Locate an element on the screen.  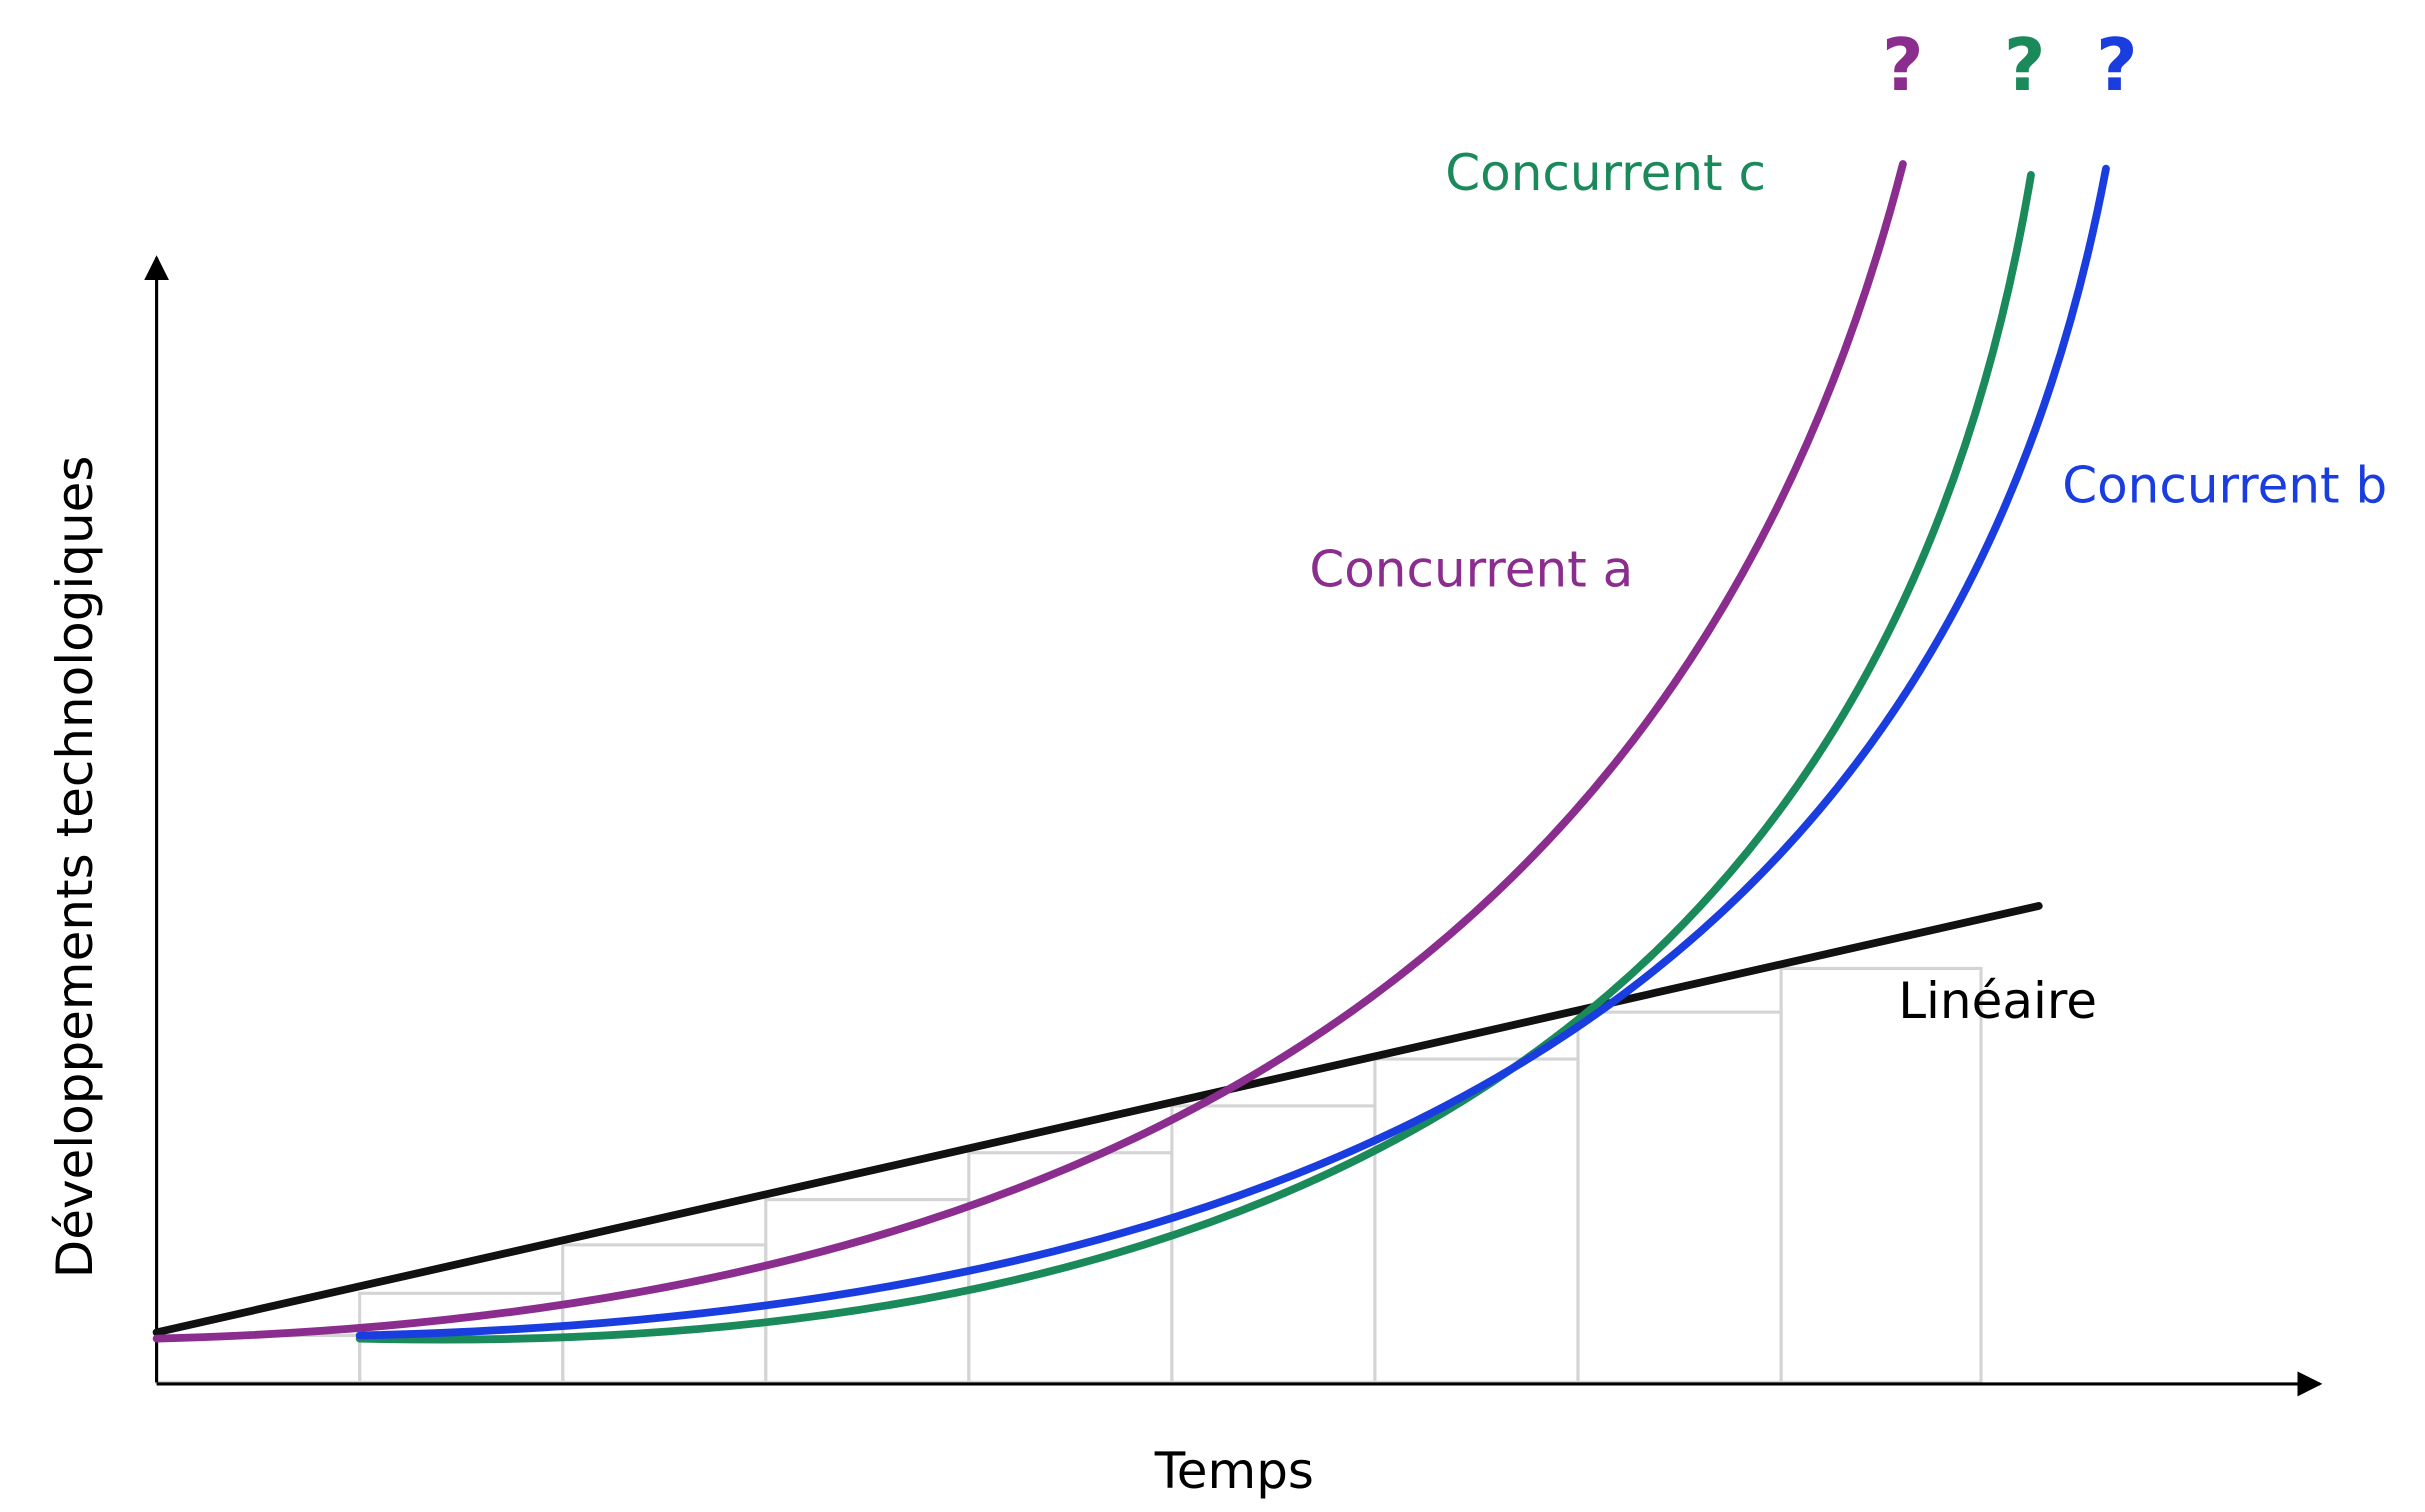
linear-label: Linéaire is located at coordinates (1997, 1001).